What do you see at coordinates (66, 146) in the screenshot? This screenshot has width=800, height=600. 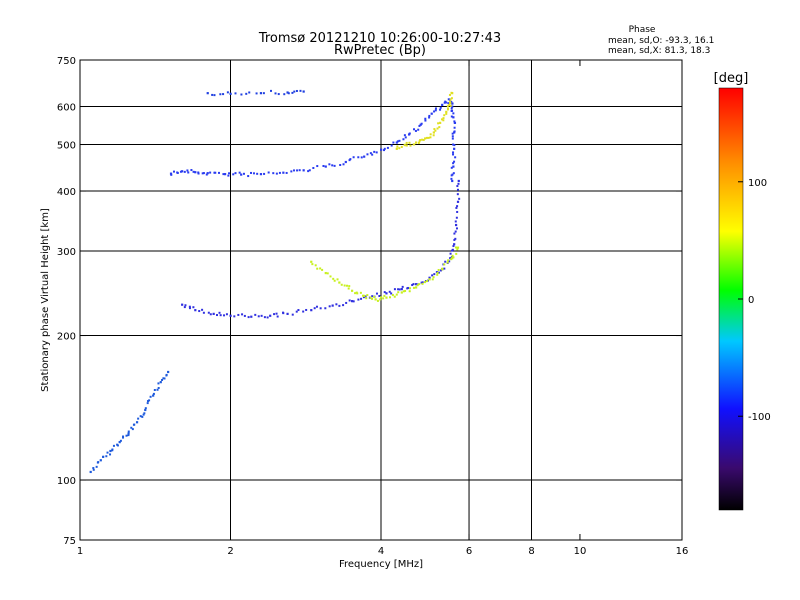 I see `y-tick-label: 500` at bounding box center [66, 146].